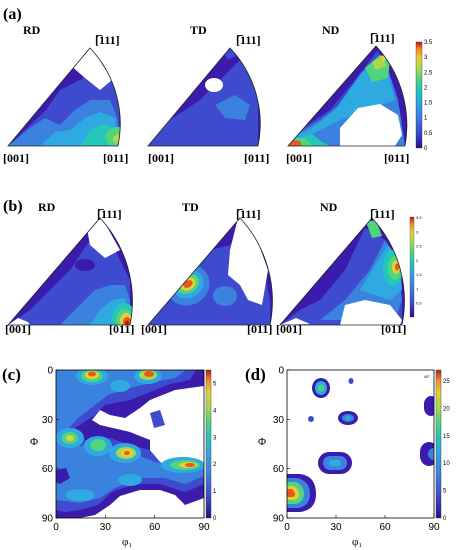 This screenshot has height=550, width=458. Describe the element at coordinates (211, 445) in the screenshot. I see `panel-c-colorbar: 0 1 2 3 4 5` at that location.